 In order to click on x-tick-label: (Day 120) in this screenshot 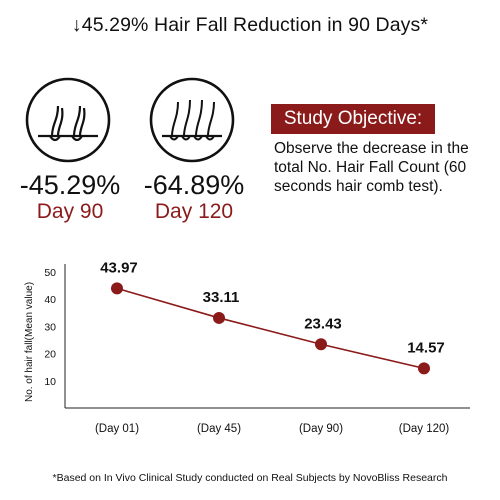, I will do `click(424, 429)`.